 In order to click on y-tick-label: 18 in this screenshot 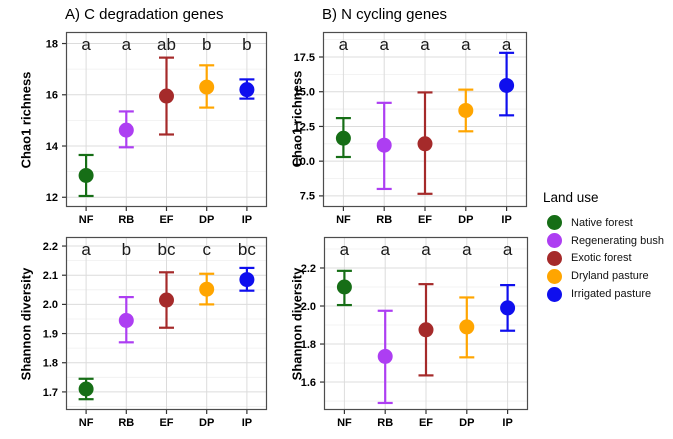, I will do `click(52, 44)`.